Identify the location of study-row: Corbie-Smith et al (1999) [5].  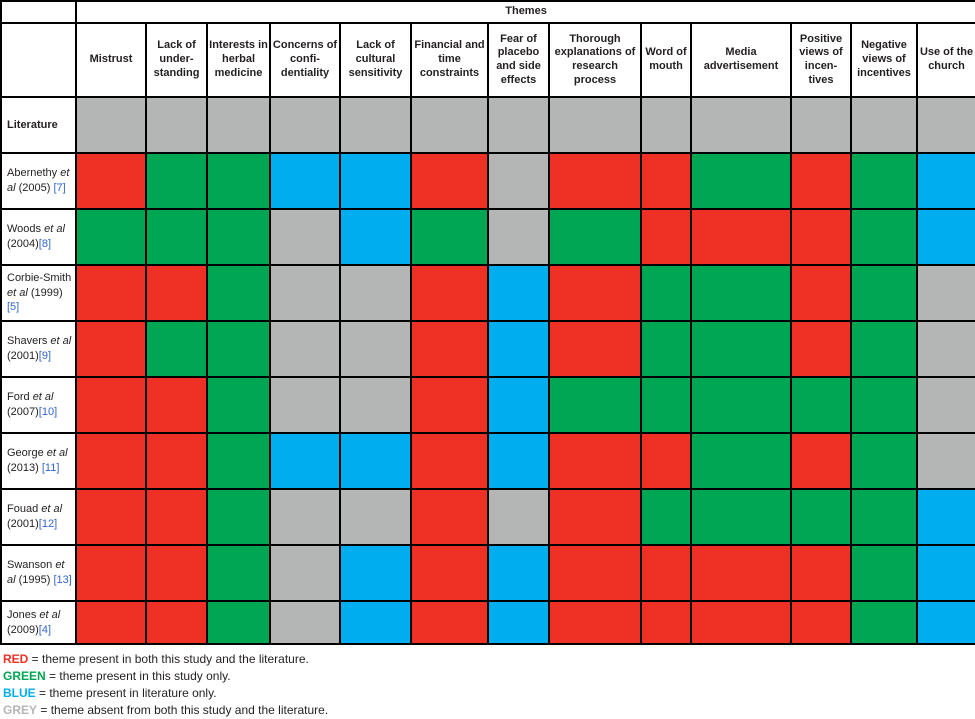
(487, 293).